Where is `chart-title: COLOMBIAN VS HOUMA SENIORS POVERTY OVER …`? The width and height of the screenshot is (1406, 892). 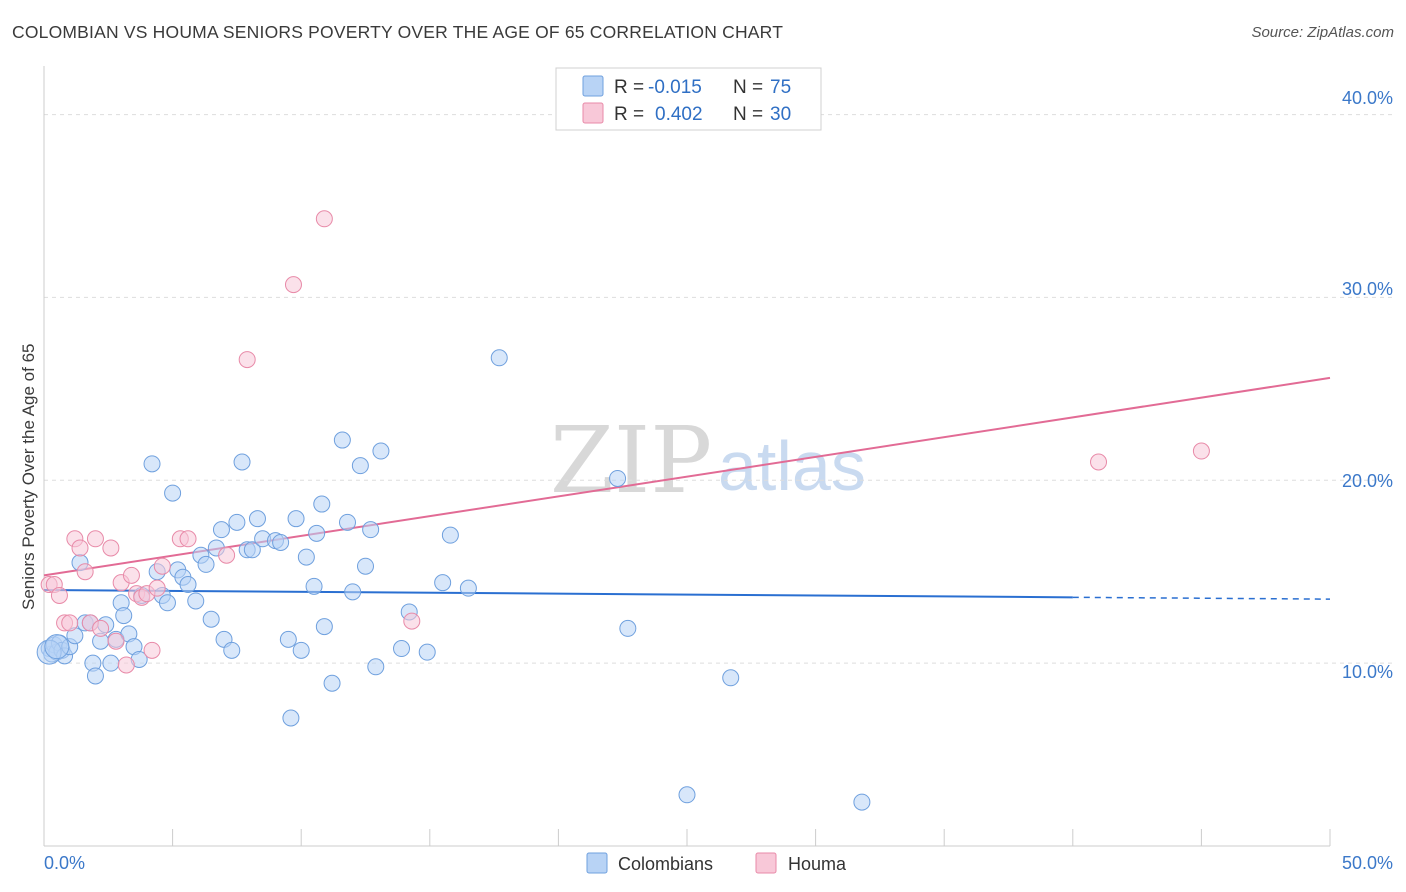
chart-title: COLOMBIAN VS HOUMA SENIORS POVERTY OVER … is located at coordinates (398, 32).